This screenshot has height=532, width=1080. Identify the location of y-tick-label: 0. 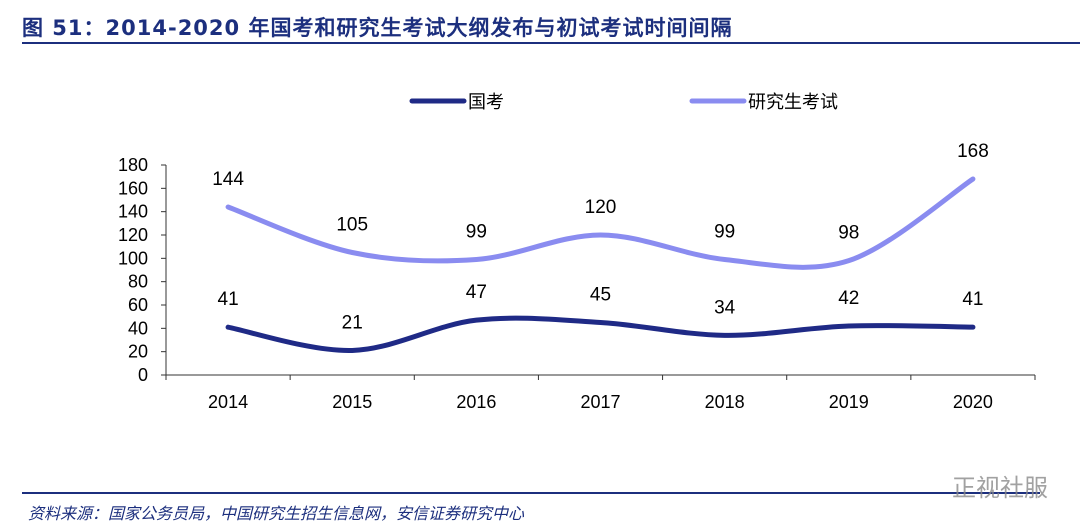
(143, 375).